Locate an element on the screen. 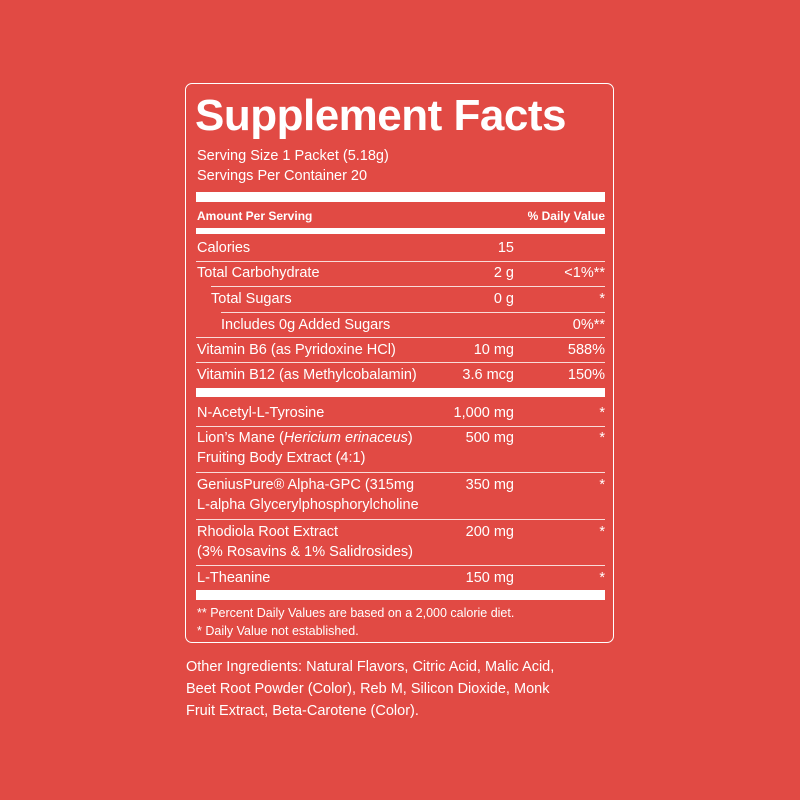 The width and height of the screenshot is (800, 800). name-text: Lion’s Mane ( is located at coordinates (240, 438).